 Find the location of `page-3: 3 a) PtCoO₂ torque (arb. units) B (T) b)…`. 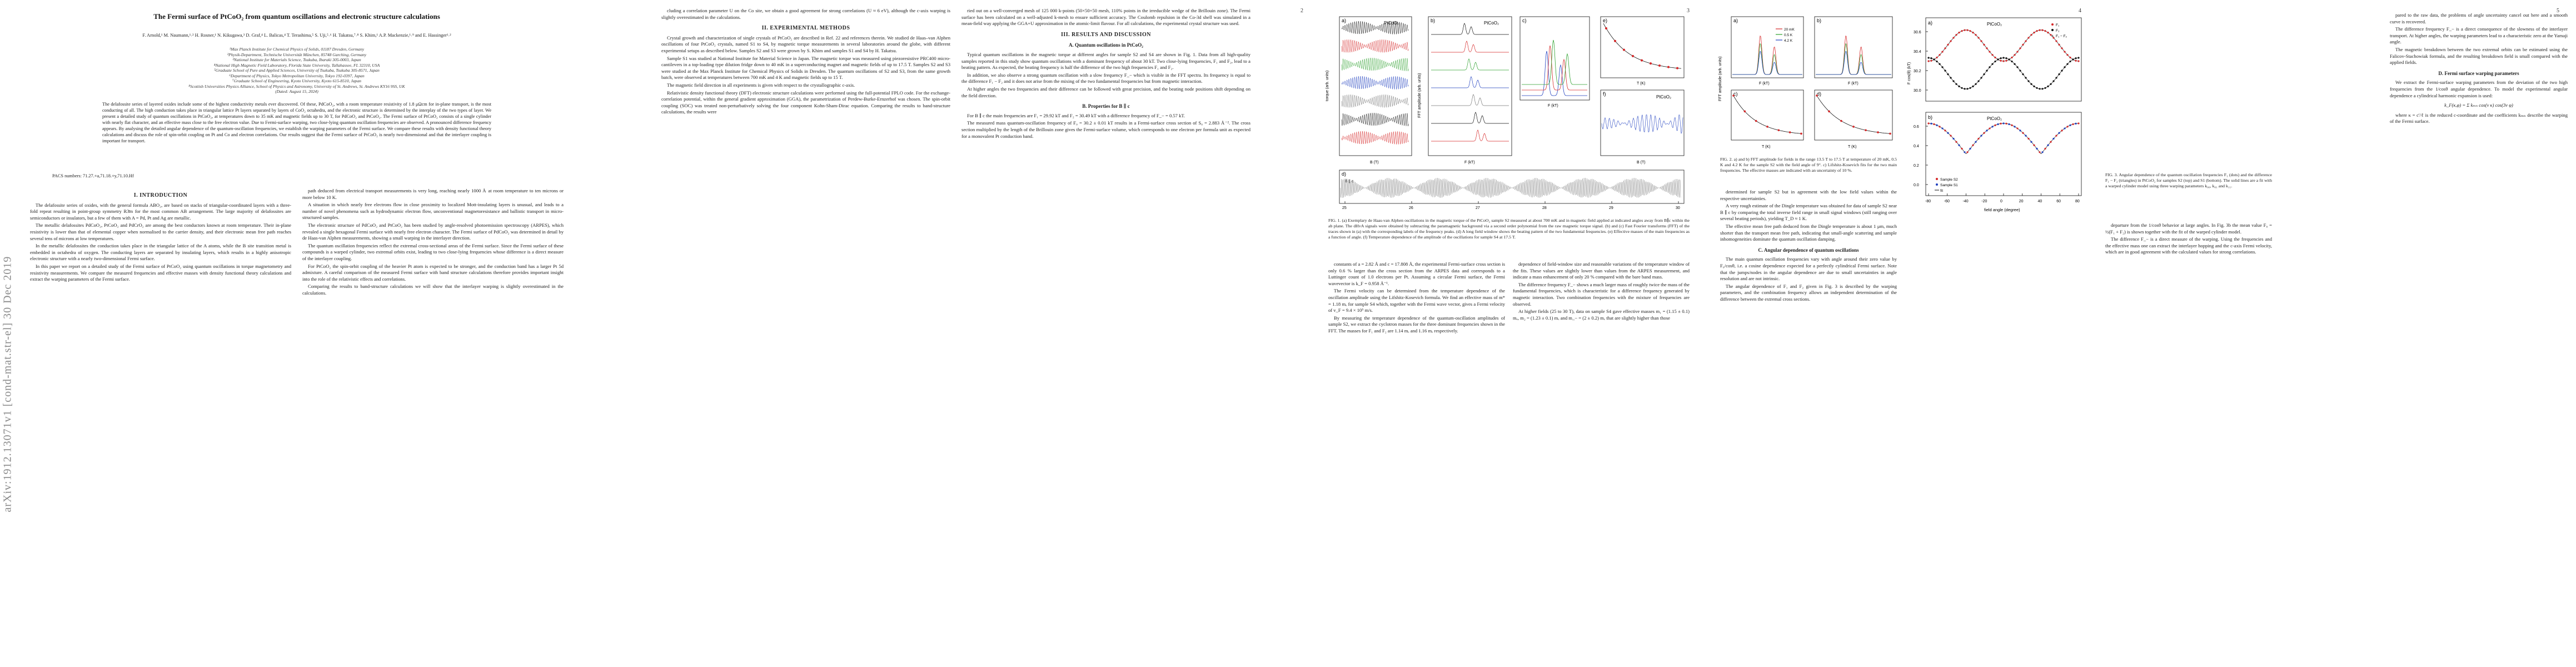

page-3: 3 a) PtCoO₂ torque (arb. units) B (T) b)… is located at coordinates (1511, 333).